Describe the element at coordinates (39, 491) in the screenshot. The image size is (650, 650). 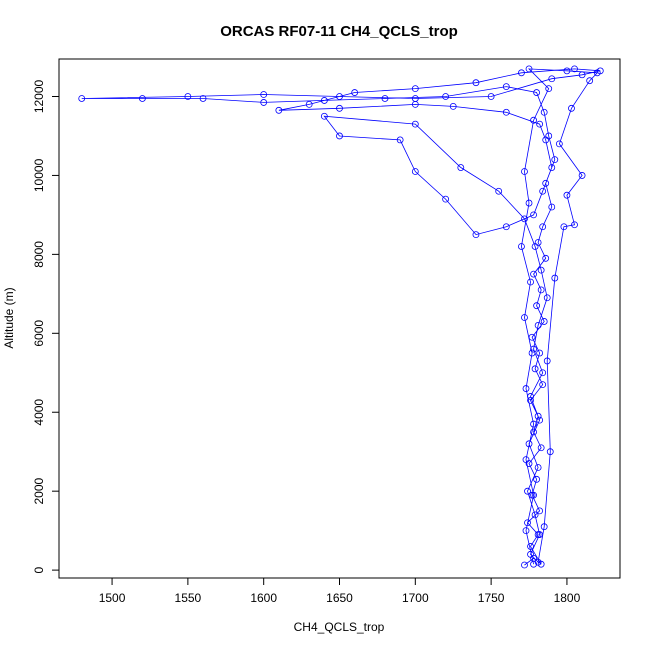
I see `y-tick-label: 2000` at that location.